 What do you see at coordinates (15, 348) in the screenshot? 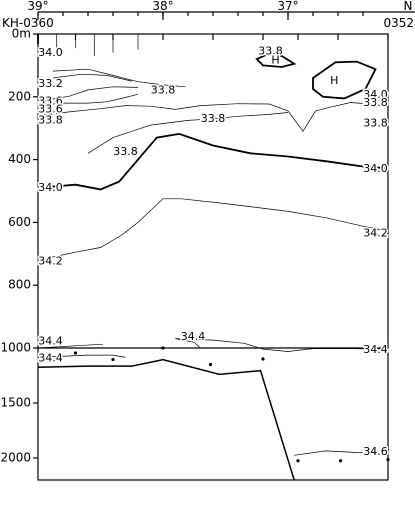
I see `depth-tick-label: 1000` at bounding box center [15, 348].